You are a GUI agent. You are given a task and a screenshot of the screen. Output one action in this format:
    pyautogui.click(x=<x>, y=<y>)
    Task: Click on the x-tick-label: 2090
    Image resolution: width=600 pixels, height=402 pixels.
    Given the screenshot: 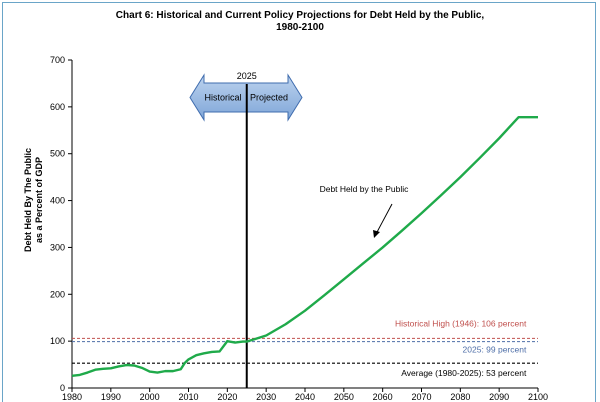 What is the action you would take?
    pyautogui.click(x=499, y=396)
    